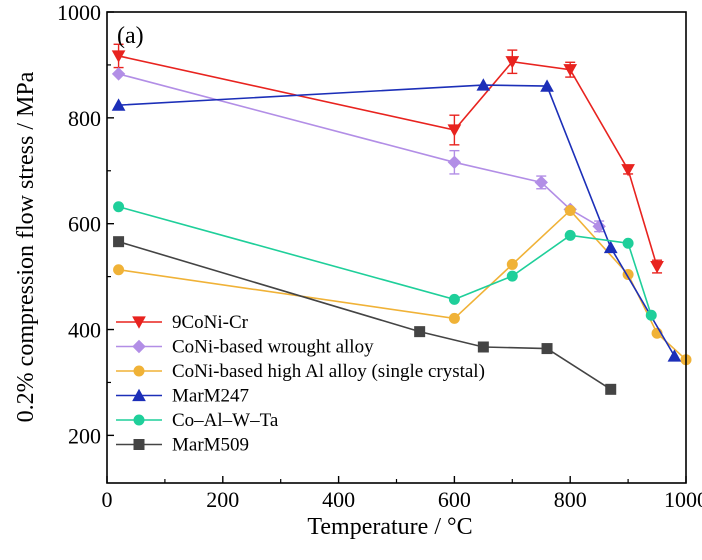  What do you see at coordinates (683, 499) in the screenshot?
I see `x-tick-label: 1000` at bounding box center [683, 499].